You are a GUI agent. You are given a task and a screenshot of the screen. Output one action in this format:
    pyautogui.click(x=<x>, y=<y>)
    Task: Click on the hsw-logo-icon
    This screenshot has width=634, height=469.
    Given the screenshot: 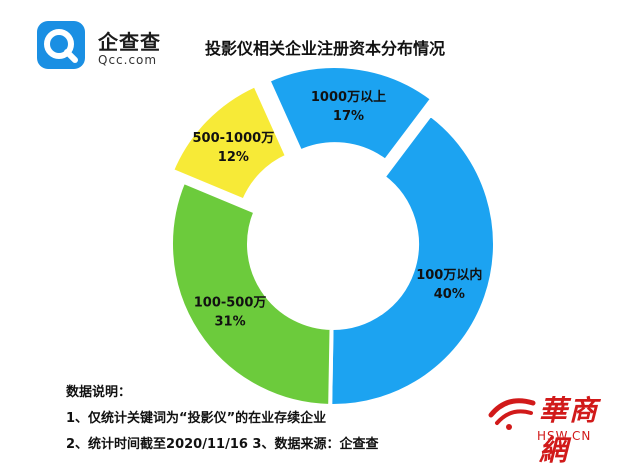 What is the action you would take?
    pyautogui.click(x=512, y=414)
    